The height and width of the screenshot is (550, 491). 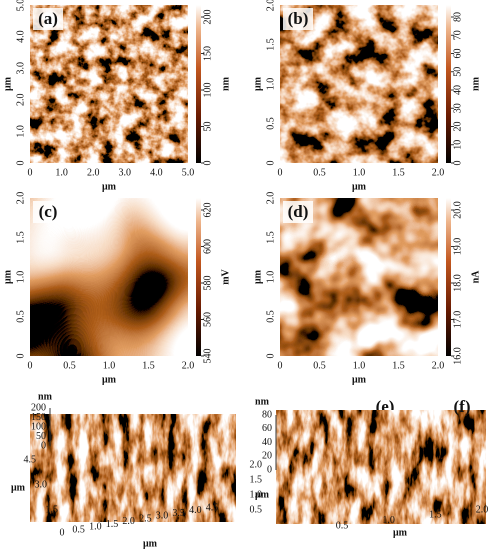 What do you see at coordinates (267, 442) in the screenshot?
I see `z-tick-label: 40` at bounding box center [267, 442].